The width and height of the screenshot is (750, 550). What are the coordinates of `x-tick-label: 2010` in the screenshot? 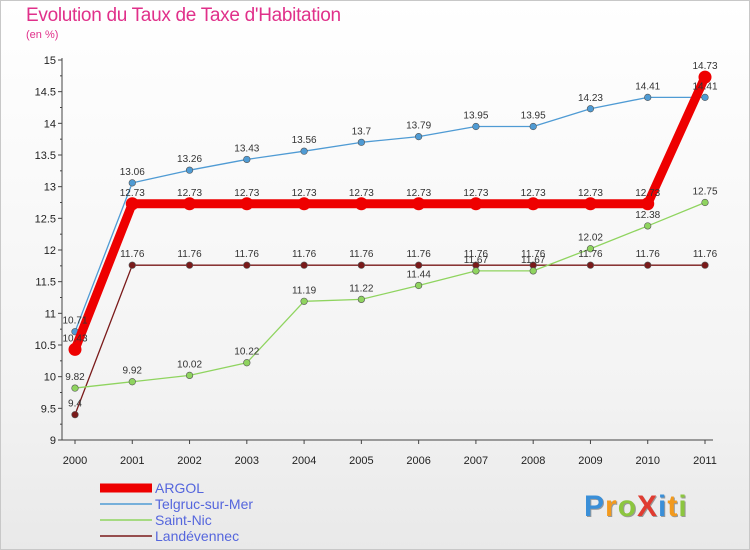 It's located at (647, 461).